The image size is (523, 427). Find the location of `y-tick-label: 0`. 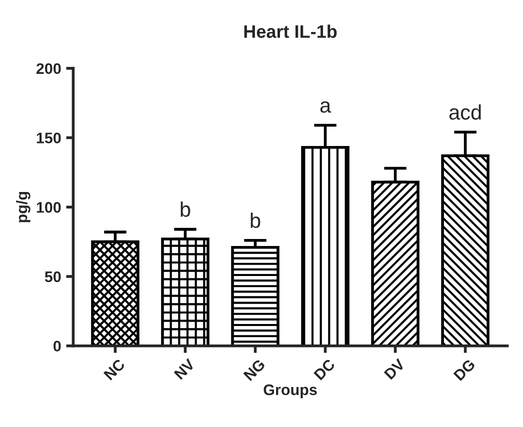

y-tick-label: 0 is located at coordinates (57, 346).